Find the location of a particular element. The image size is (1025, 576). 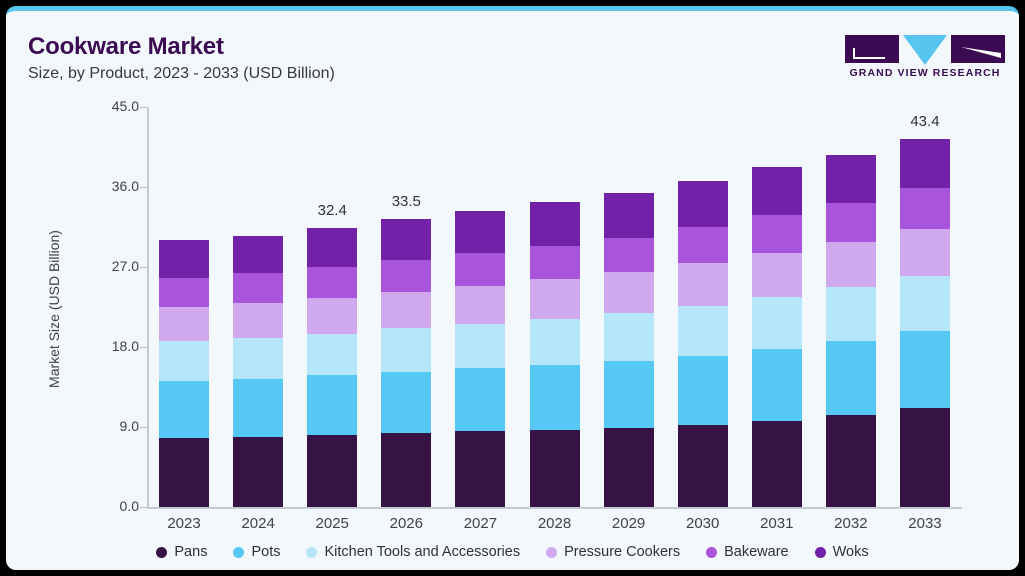

logo-triangle-icon is located at coordinates (925, 50).